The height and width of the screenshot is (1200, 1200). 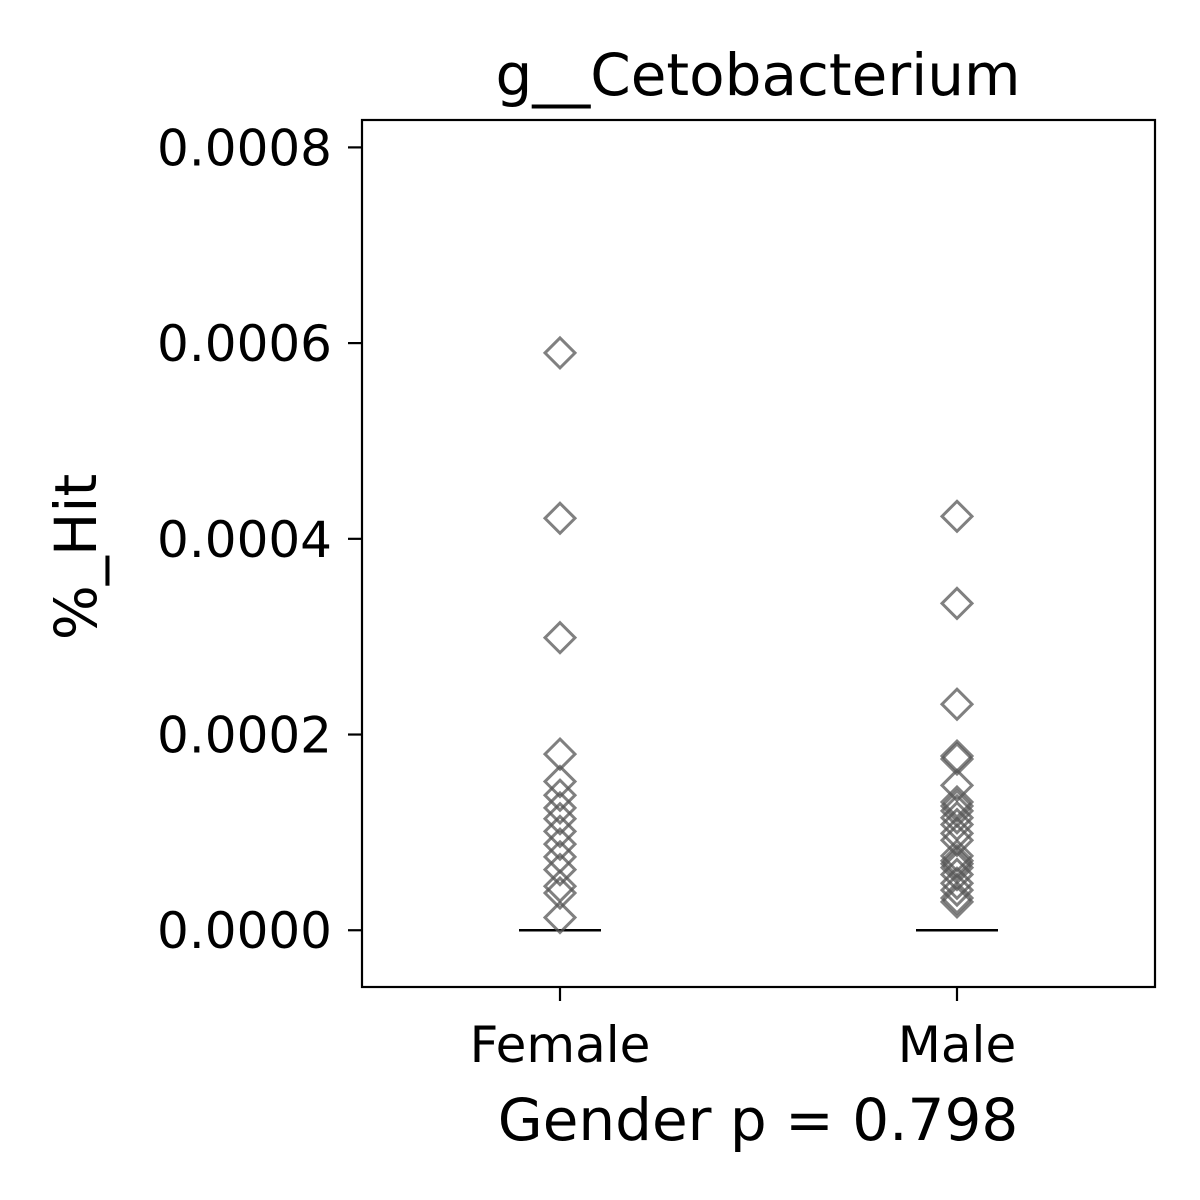 I want to click on x-tick-label: Female, so click(x=560, y=1045).